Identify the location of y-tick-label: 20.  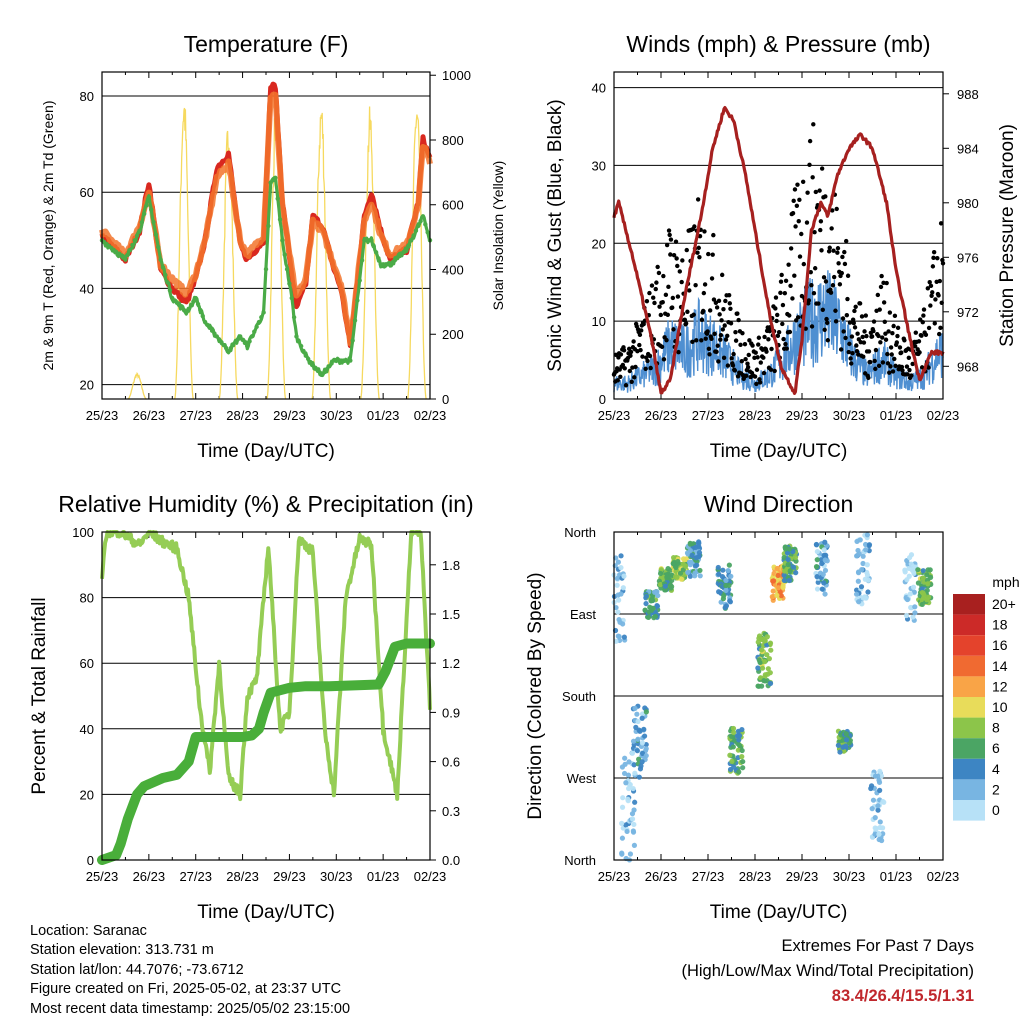
(599, 243).